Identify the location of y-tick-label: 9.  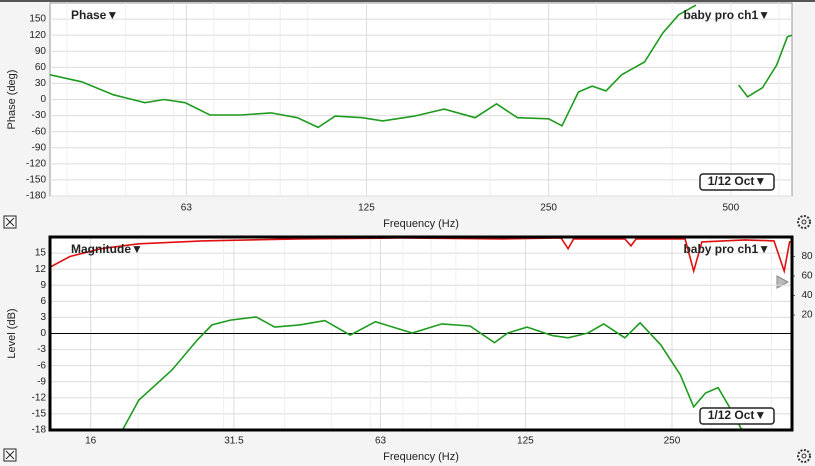
(43, 285).